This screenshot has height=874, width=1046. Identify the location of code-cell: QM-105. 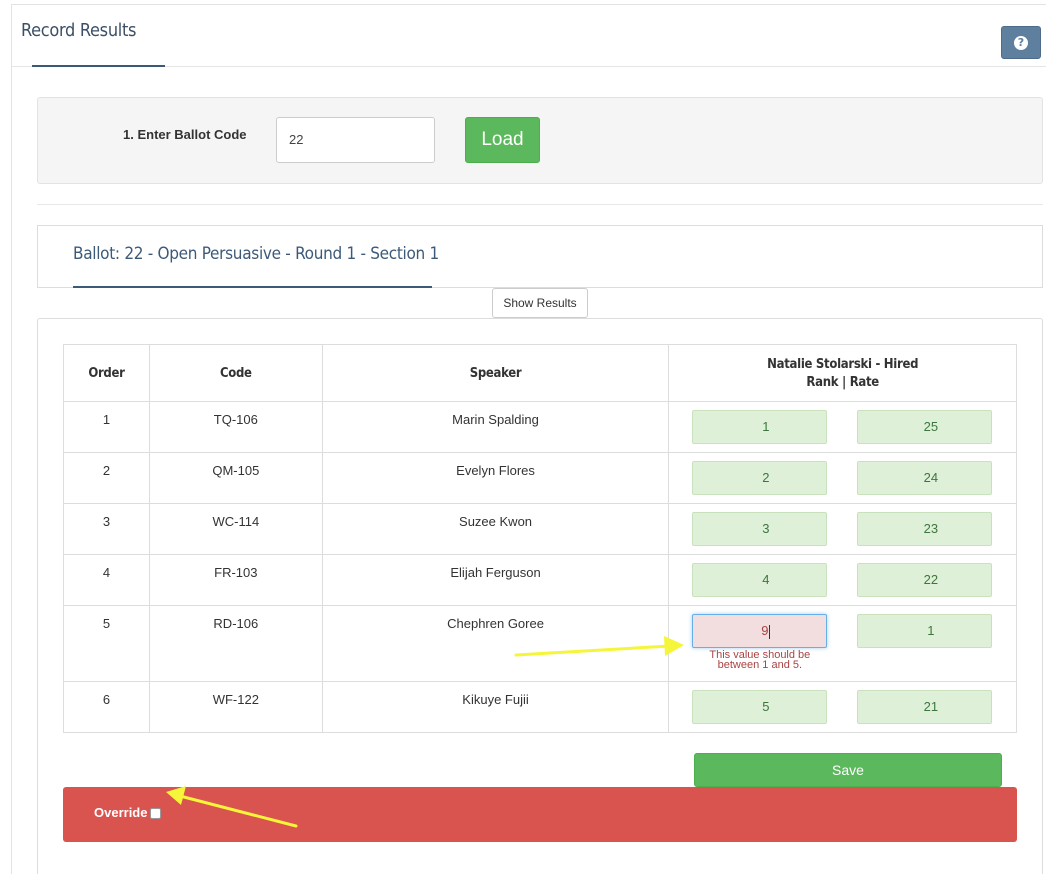
(235, 478).